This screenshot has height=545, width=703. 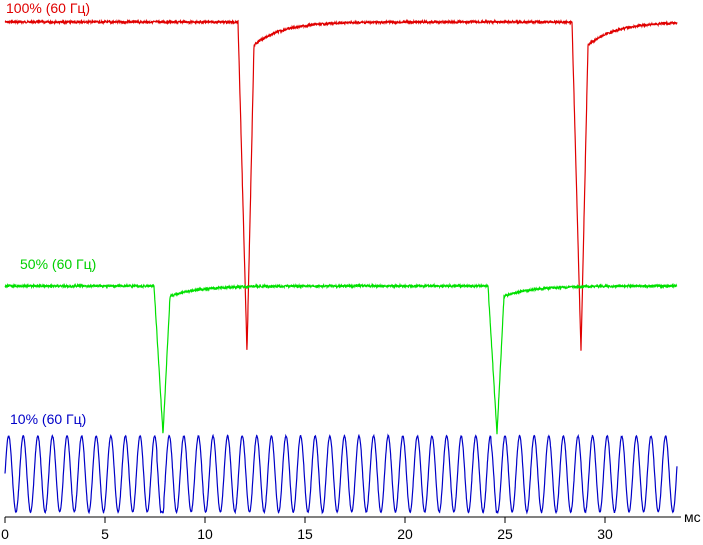 I want to click on x-tick-label-10: 10, so click(x=205, y=534).